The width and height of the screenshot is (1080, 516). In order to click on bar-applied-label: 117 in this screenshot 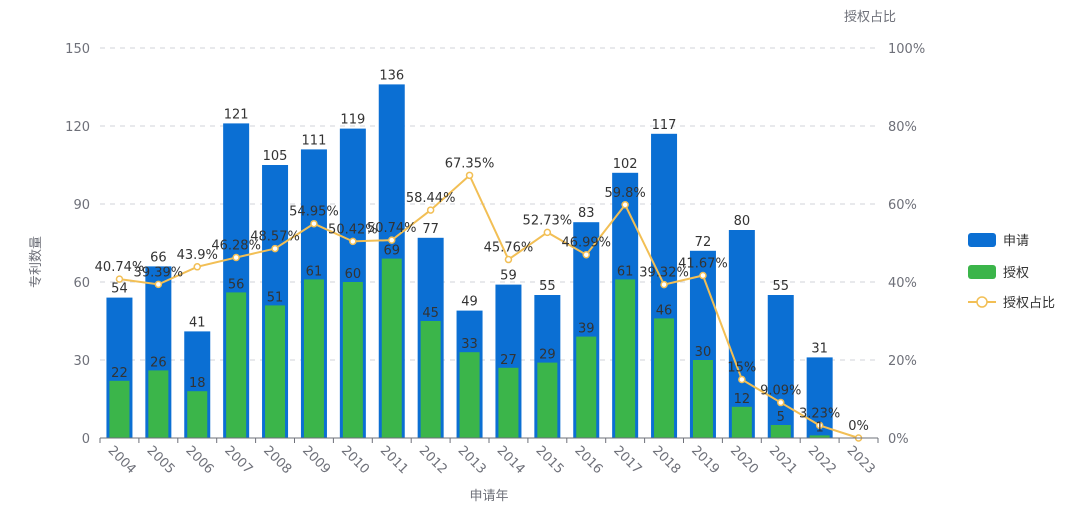, I will do `click(664, 125)`.